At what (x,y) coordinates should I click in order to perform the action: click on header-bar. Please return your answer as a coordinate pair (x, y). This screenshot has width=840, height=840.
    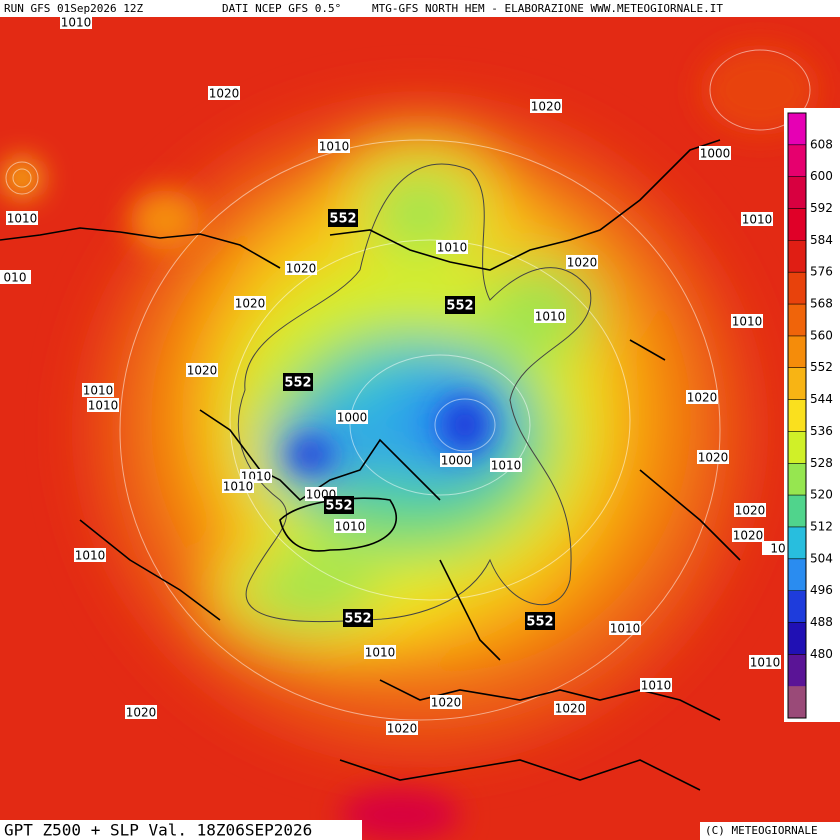
    Looking at the image, I should click on (420, 8).